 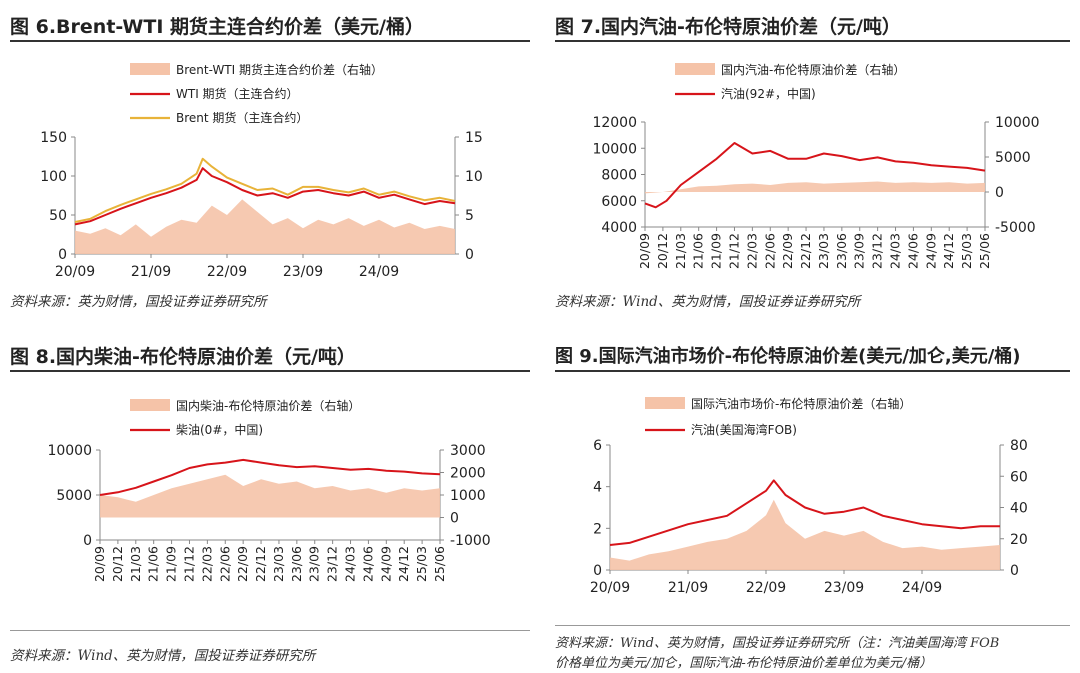 I want to click on y-left-tick-label: 150, so click(x=53, y=138).